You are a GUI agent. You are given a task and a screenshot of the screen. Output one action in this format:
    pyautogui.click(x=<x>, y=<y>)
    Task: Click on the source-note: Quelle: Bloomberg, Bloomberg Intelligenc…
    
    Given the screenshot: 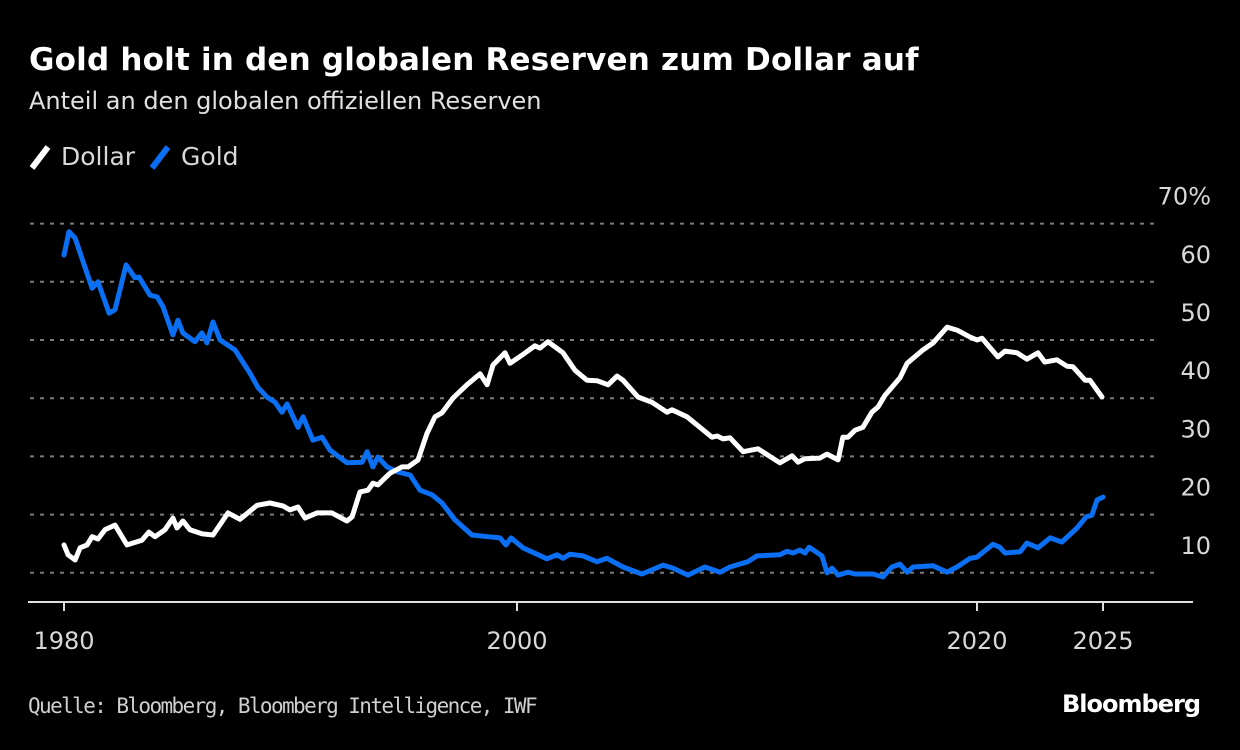 What is the action you would take?
    pyautogui.click(x=283, y=706)
    